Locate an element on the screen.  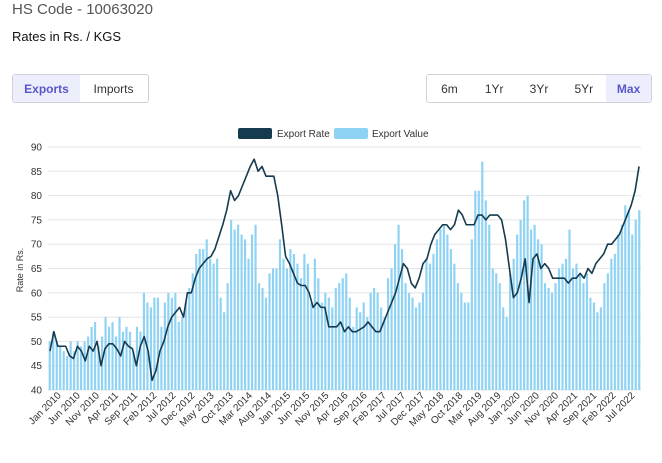
y-tick-label: 85 is located at coordinates (37, 172).